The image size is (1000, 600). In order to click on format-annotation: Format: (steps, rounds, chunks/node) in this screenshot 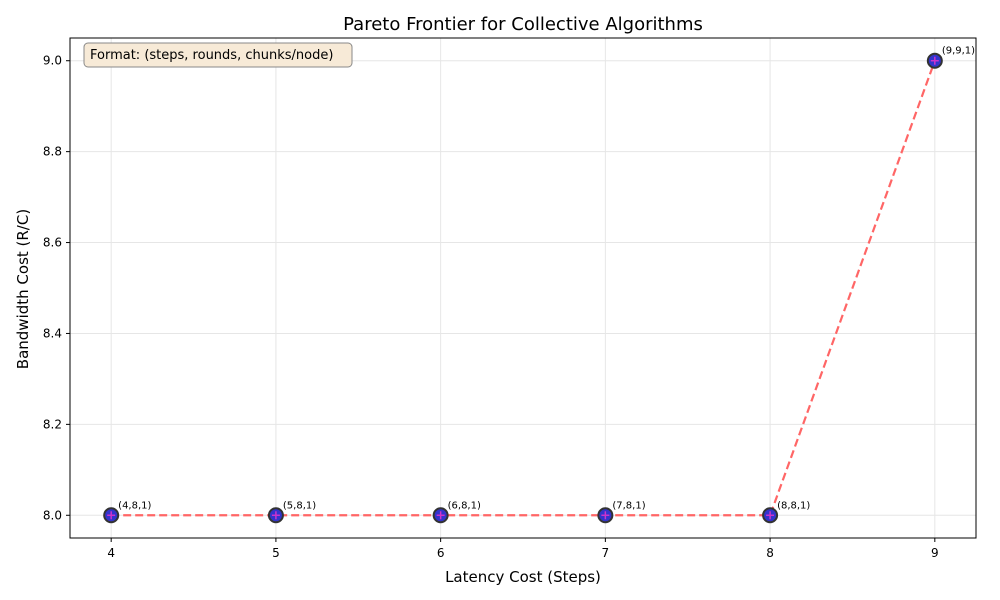, I will do `click(218, 55)`.